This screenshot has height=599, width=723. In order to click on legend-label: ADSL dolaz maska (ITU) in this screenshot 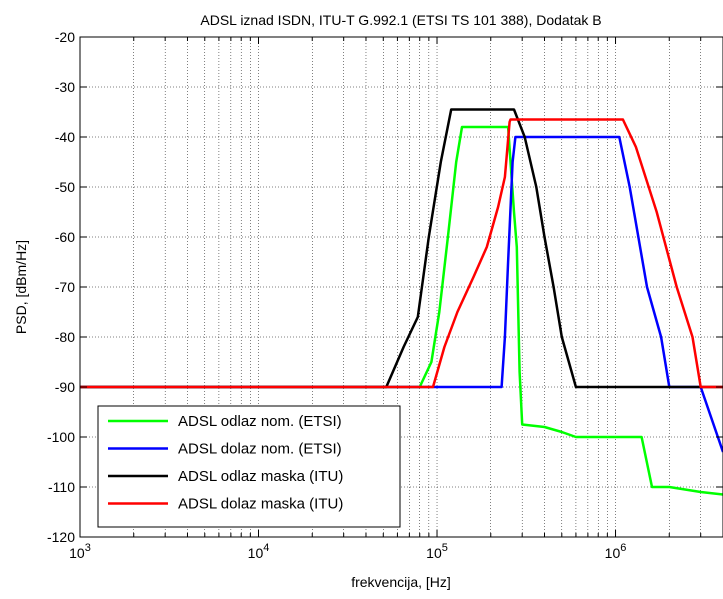, I will do `click(260, 504)`.